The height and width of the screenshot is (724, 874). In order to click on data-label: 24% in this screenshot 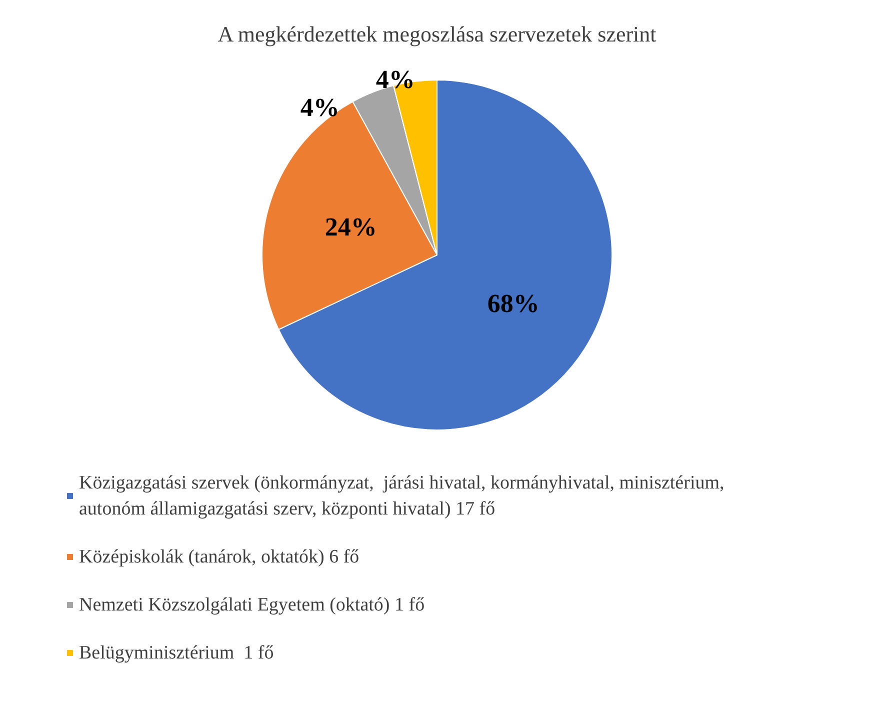, I will do `click(350, 227)`.